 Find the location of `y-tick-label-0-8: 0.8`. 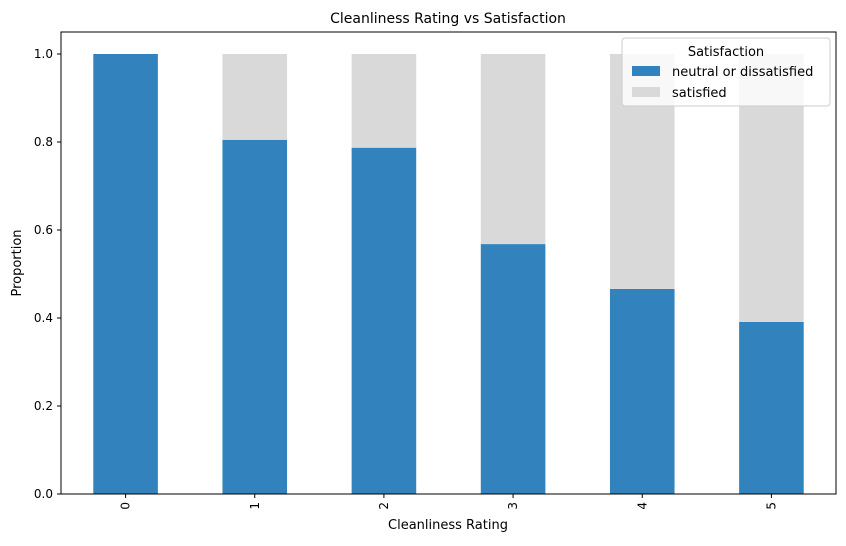

y-tick-label-0-8: 0.8 is located at coordinates (43, 142).